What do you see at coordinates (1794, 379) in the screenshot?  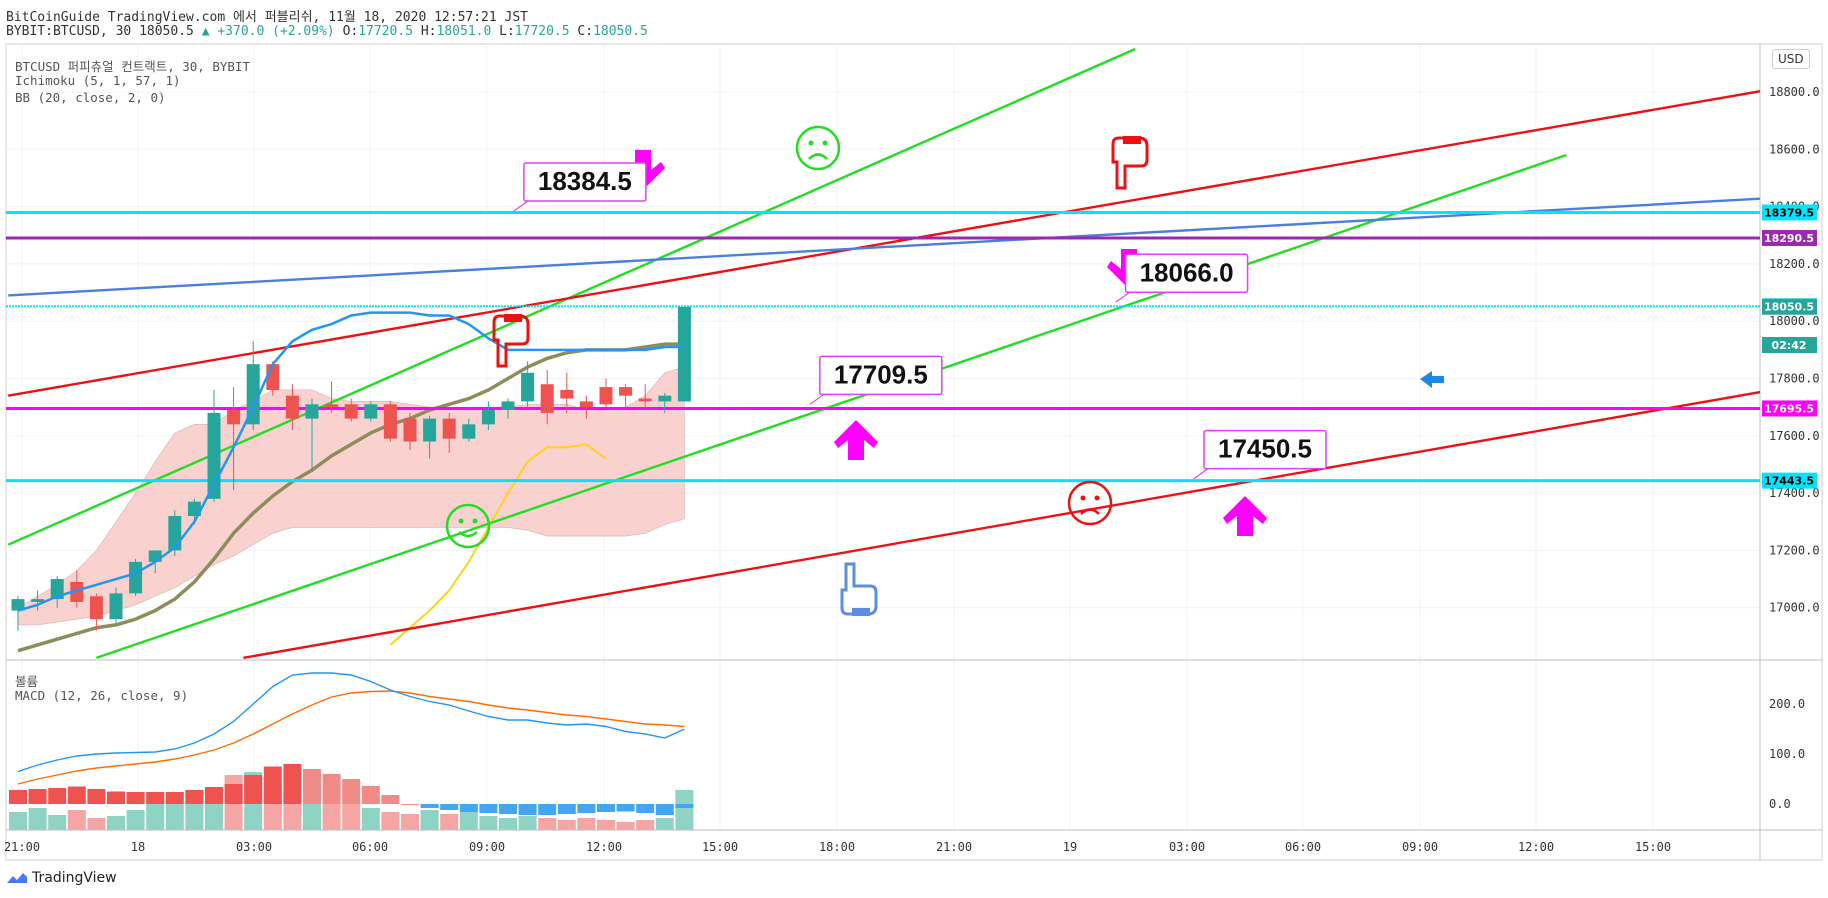 I see `price-tick-label: 17800.0` at bounding box center [1794, 379].